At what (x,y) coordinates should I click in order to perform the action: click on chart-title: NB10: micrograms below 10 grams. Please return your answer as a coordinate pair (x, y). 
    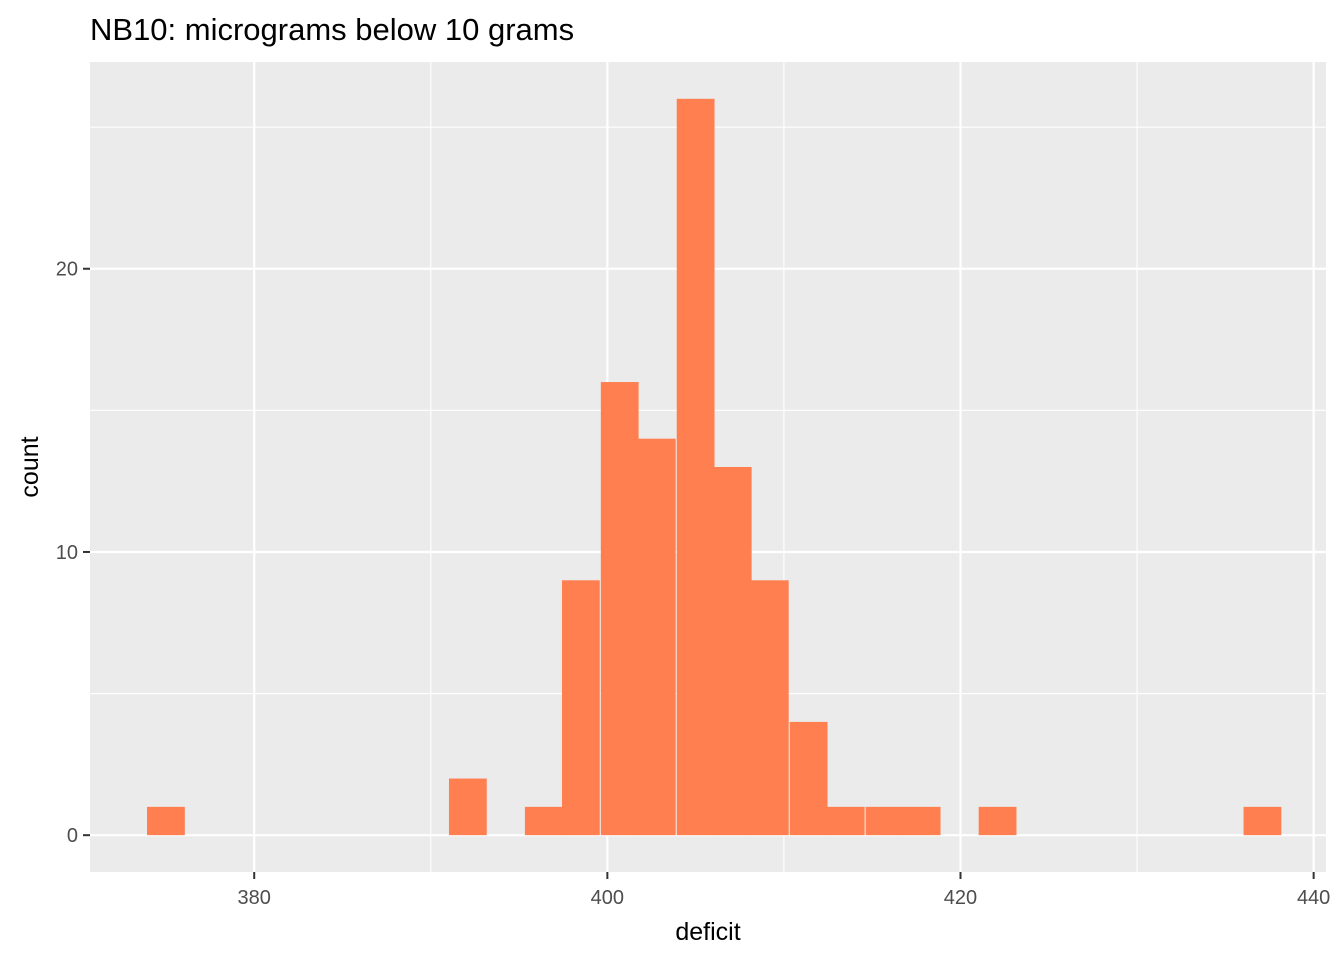
    Looking at the image, I should click on (332, 29).